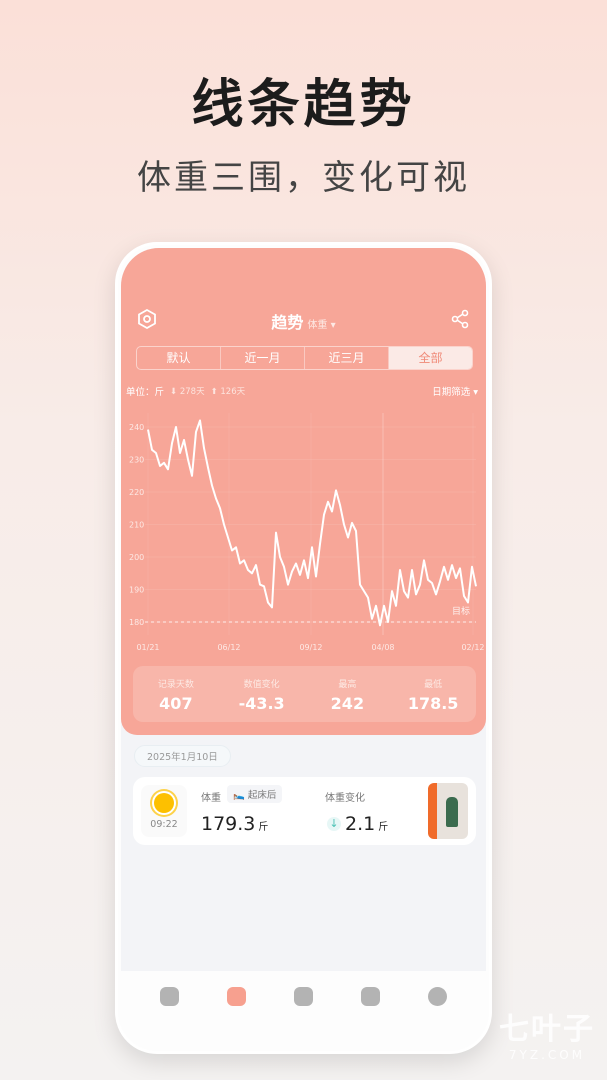 The height and width of the screenshot is (1080, 607). What do you see at coordinates (263, 827) in the screenshot?
I see `weight-unit: 斤` at bounding box center [263, 827].